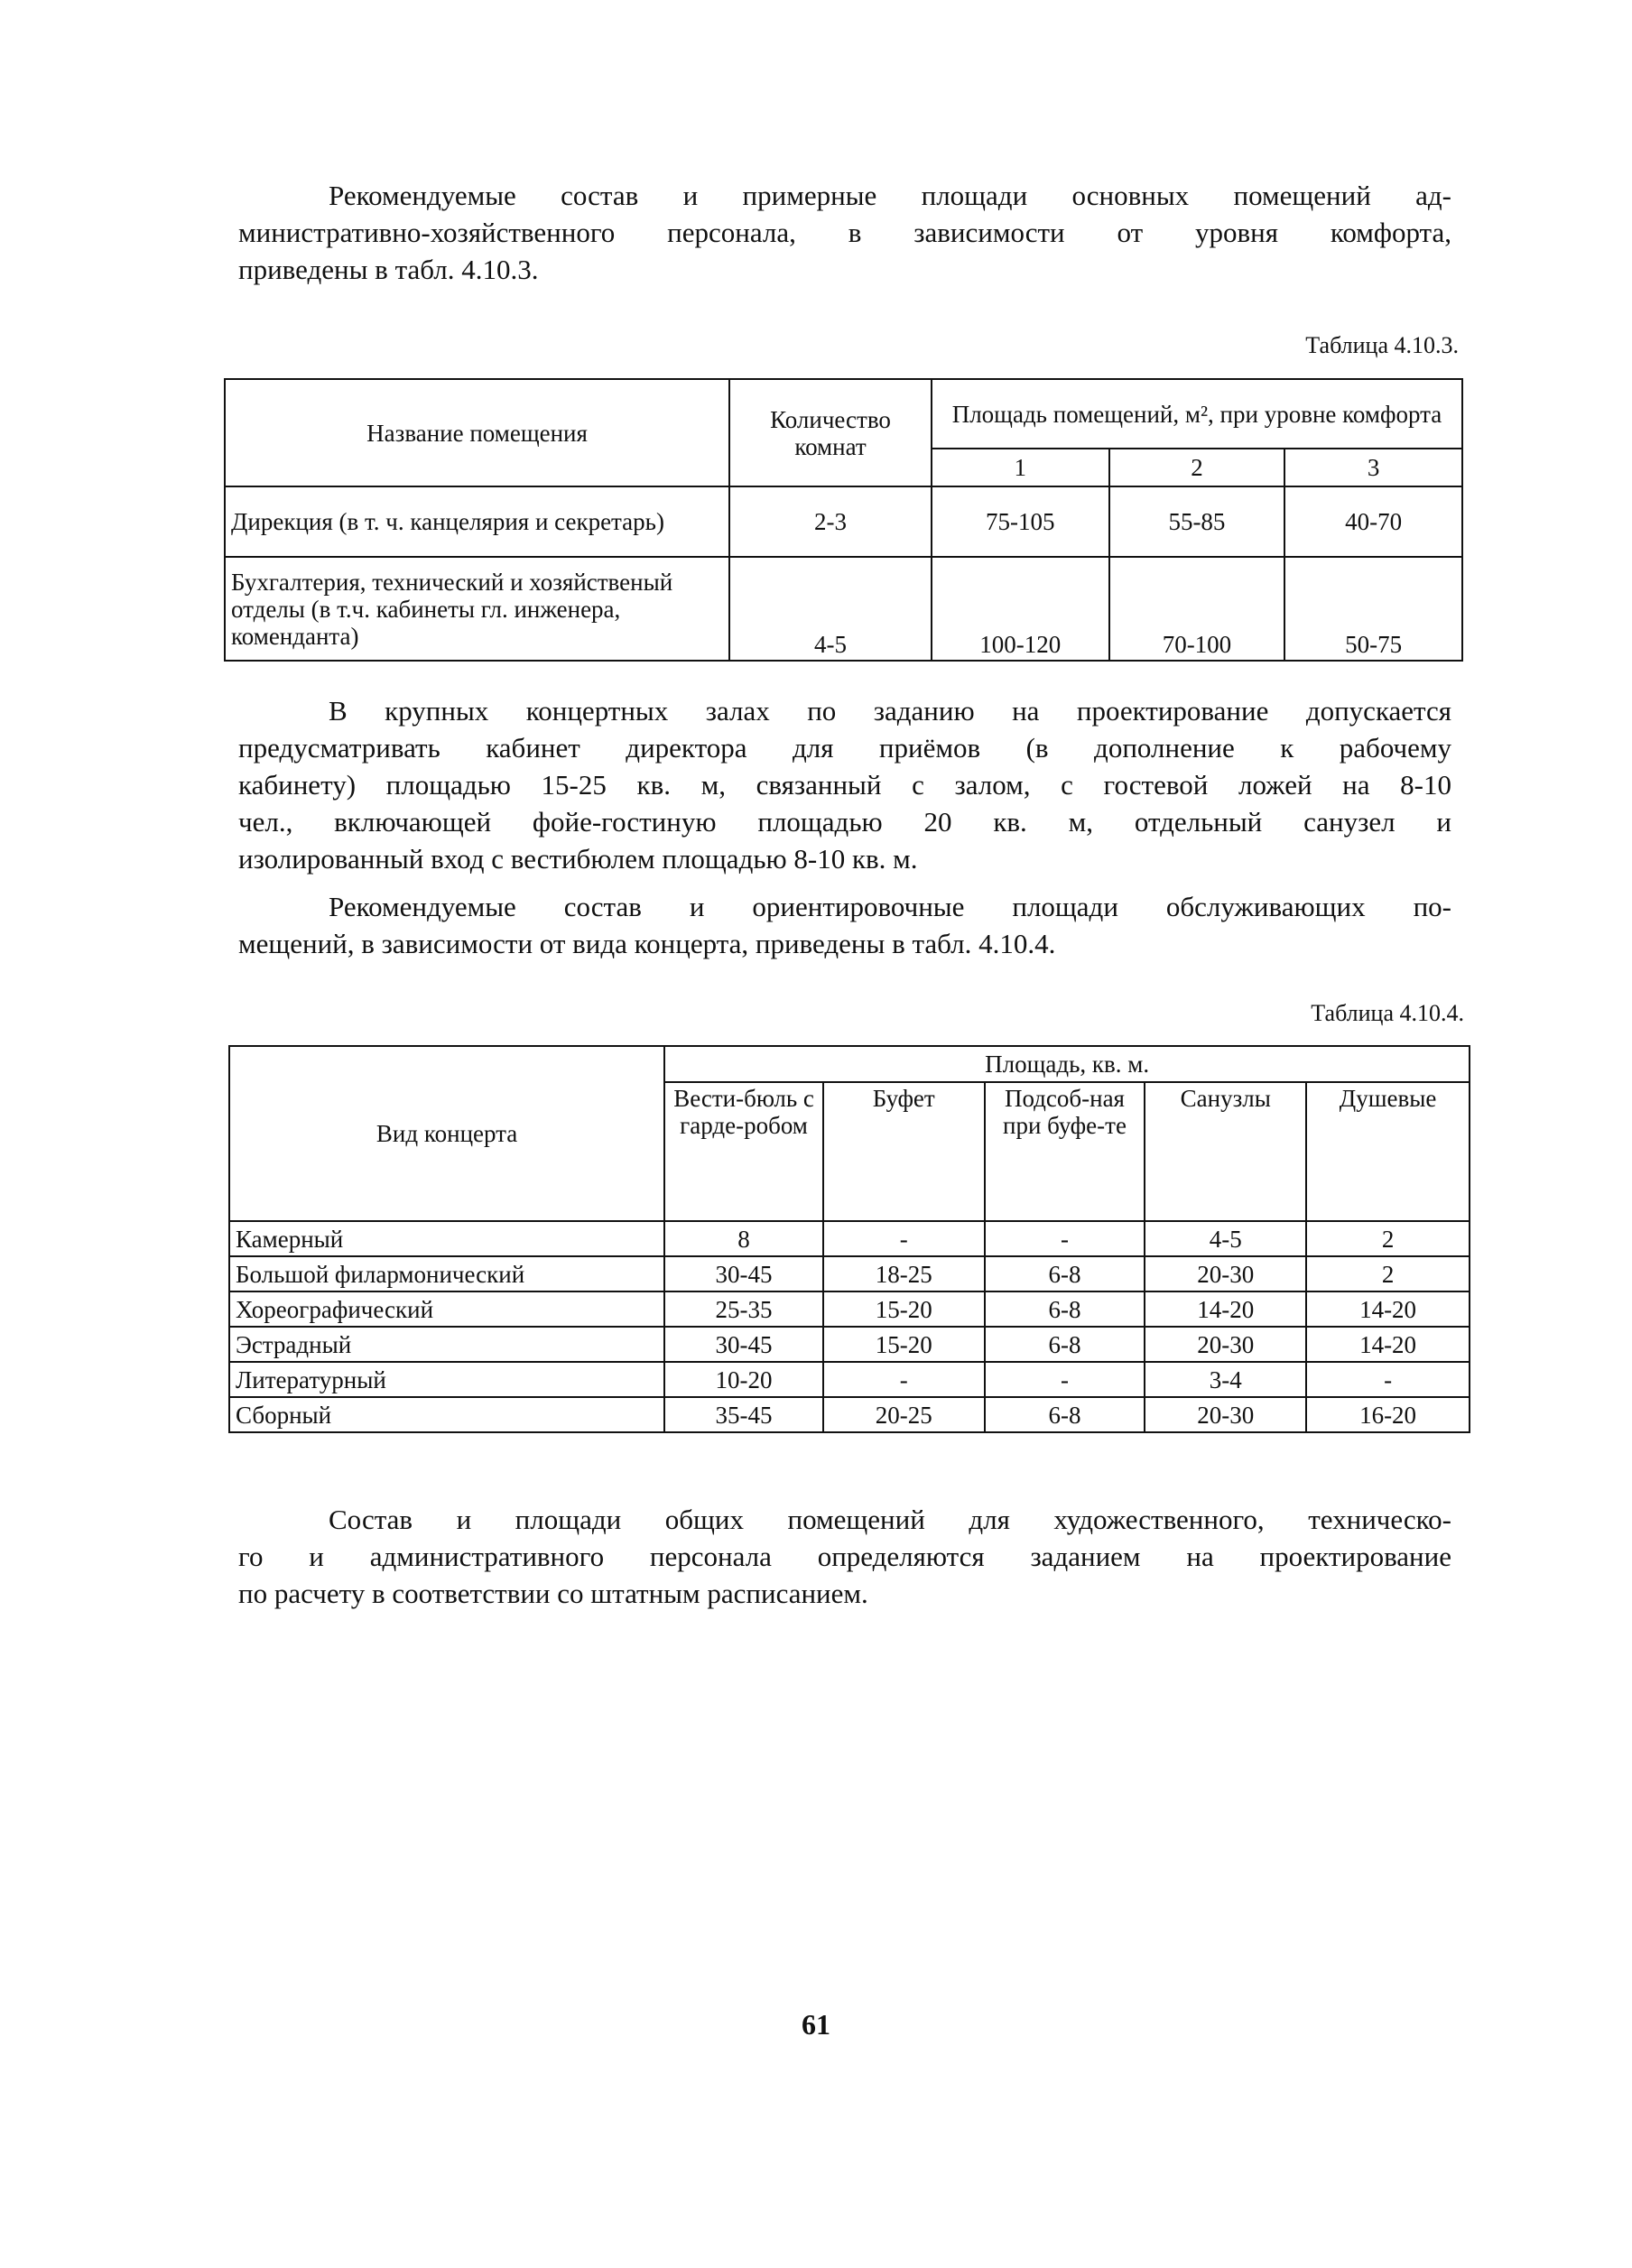 This screenshot has width=1632, height=2268. What do you see at coordinates (446, 1133) in the screenshot?
I see `header-type: Вид концерта` at bounding box center [446, 1133].